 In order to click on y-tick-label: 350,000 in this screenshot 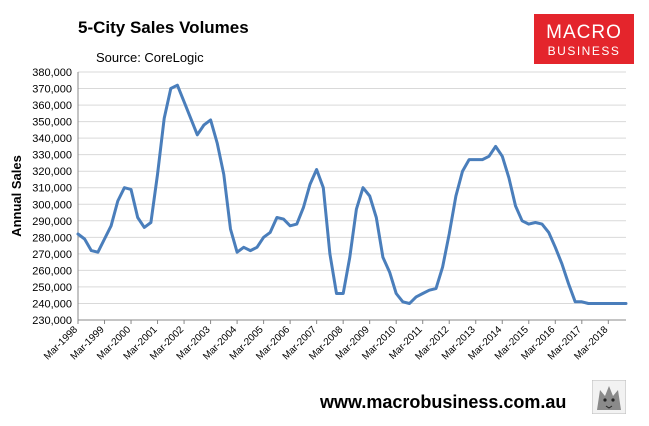, I will do `click(52, 123)`.